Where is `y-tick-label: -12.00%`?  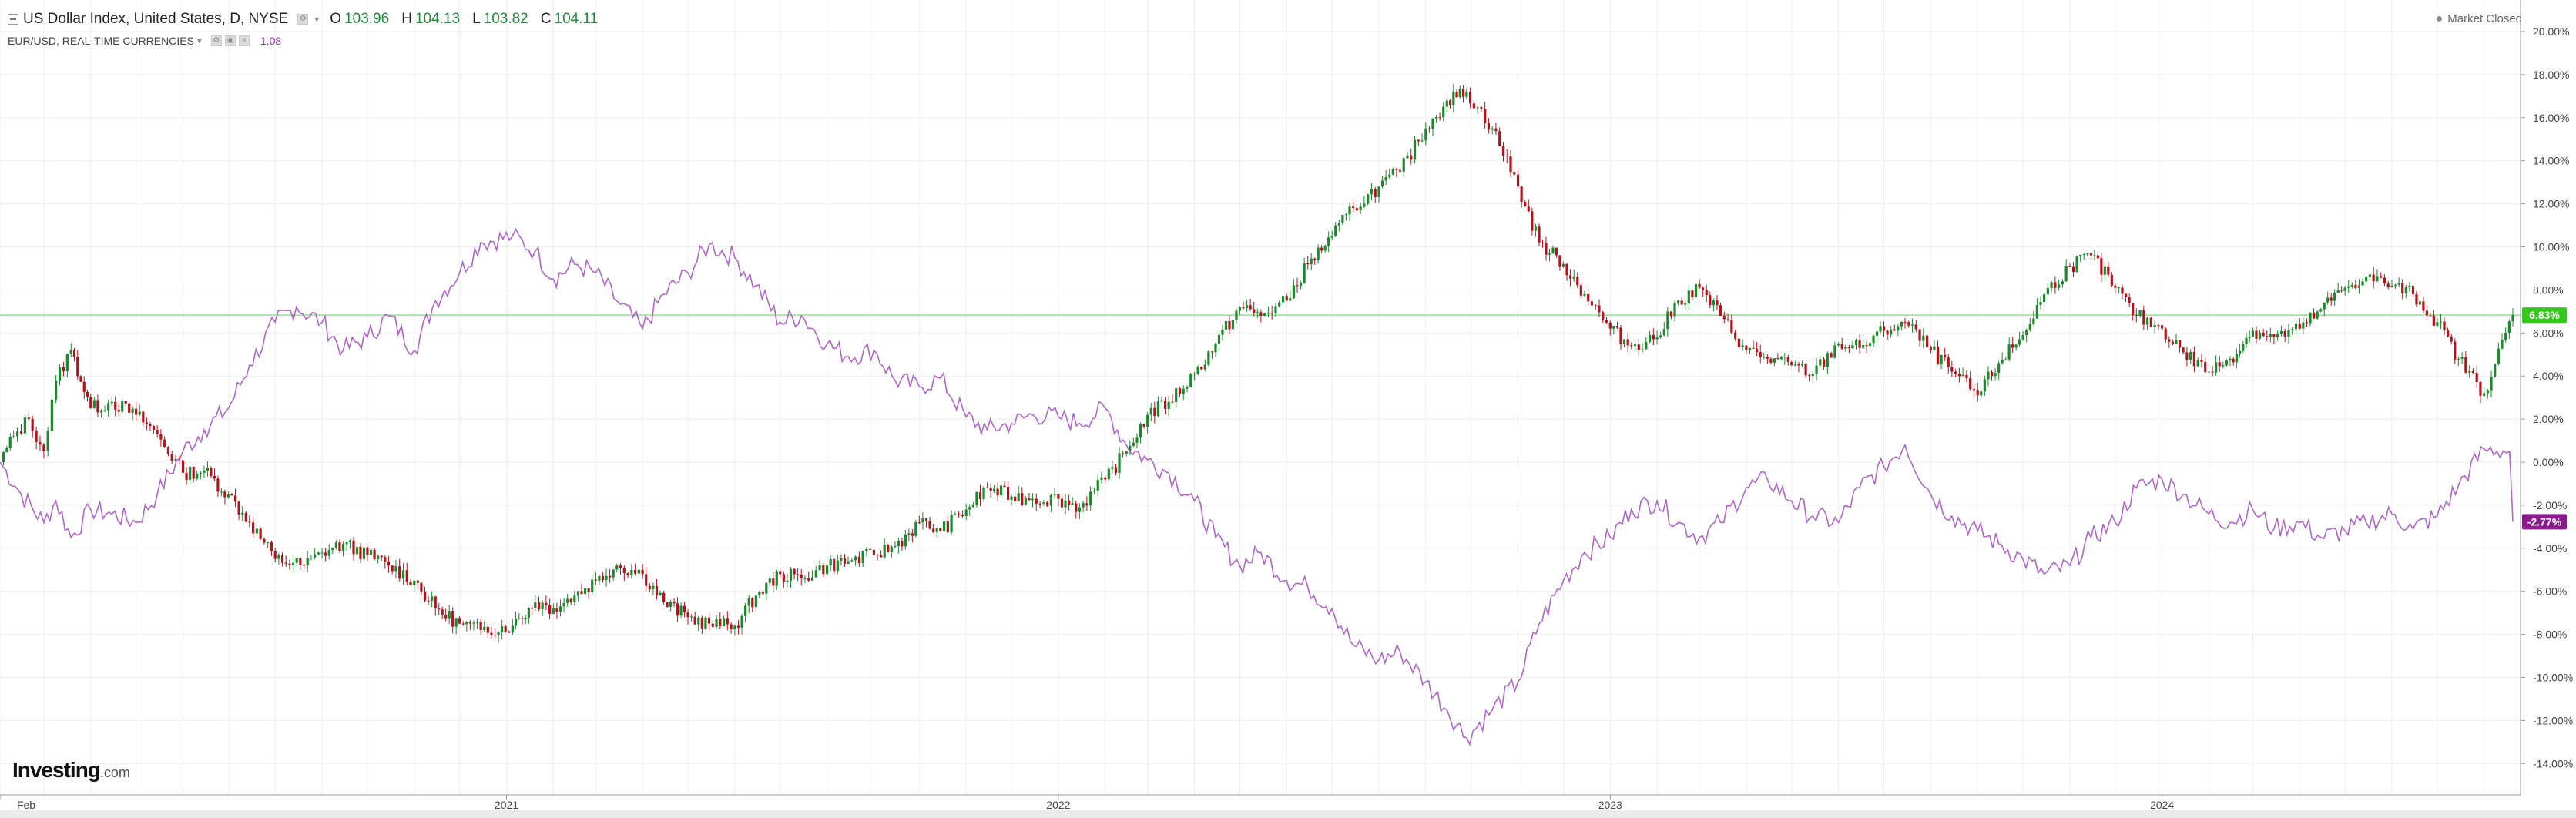
y-tick-label: -12.00% is located at coordinates (2553, 720).